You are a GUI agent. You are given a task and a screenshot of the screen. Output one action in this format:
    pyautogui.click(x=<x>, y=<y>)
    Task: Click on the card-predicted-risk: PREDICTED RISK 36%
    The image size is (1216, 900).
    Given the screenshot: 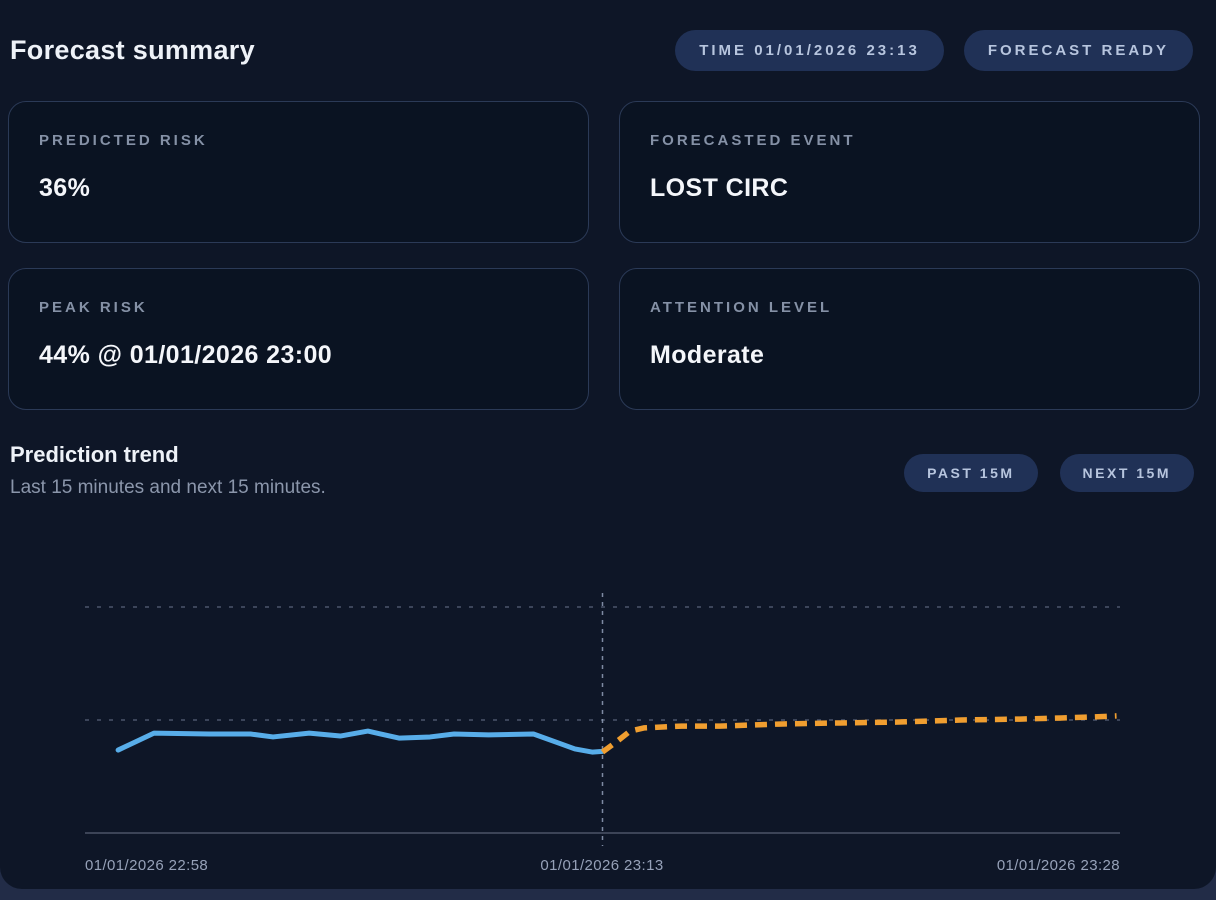 What is the action you would take?
    pyautogui.click(x=298, y=172)
    